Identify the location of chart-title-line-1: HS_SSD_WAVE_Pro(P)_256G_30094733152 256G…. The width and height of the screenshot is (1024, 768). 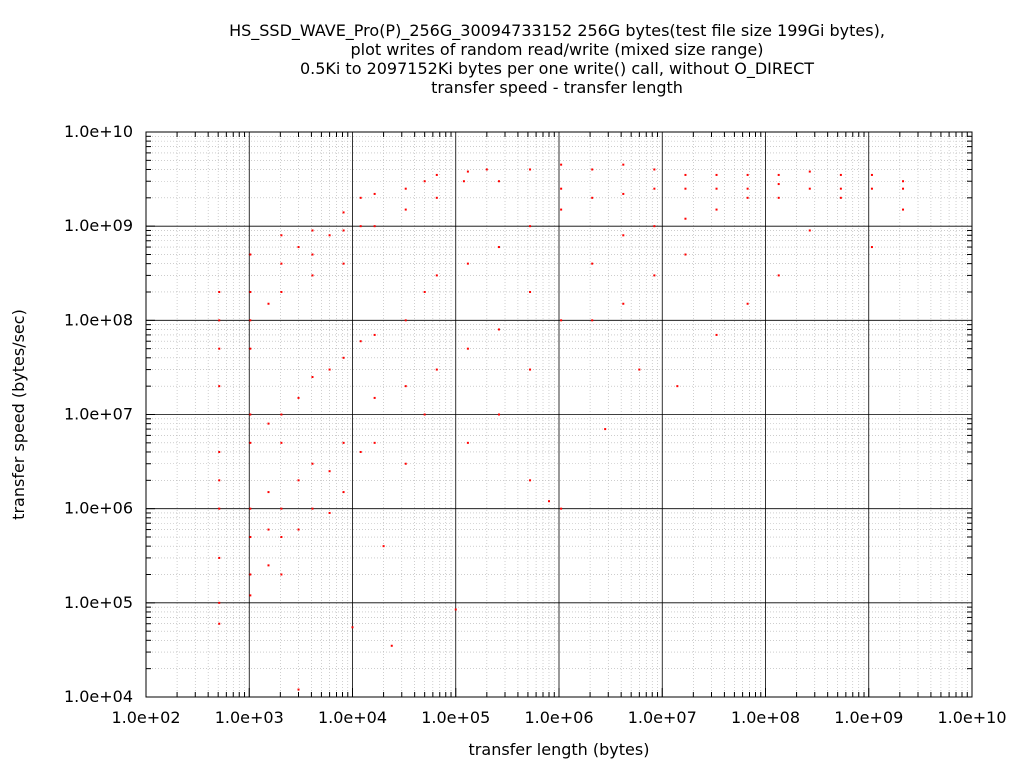
(557, 30).